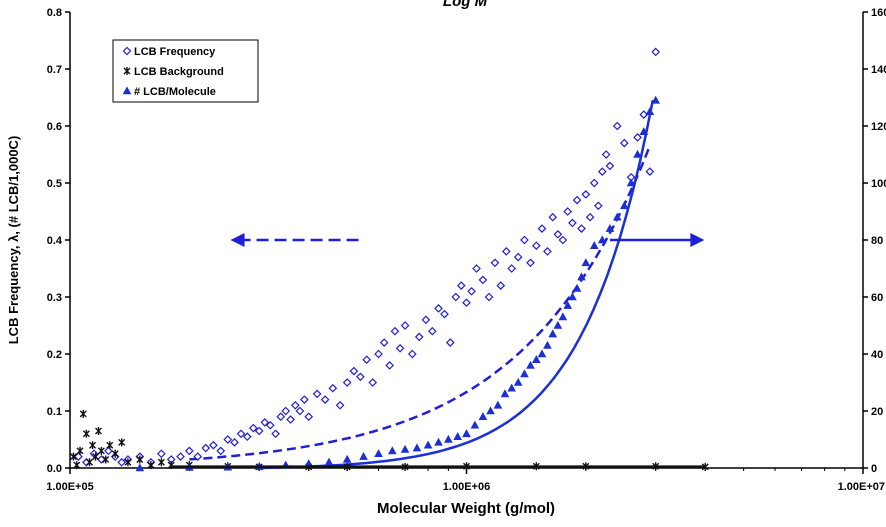 This screenshot has height=527, width=886. What do you see at coordinates (878, 184) in the screenshot?
I see `y2-tick-label: 100` at bounding box center [878, 184].